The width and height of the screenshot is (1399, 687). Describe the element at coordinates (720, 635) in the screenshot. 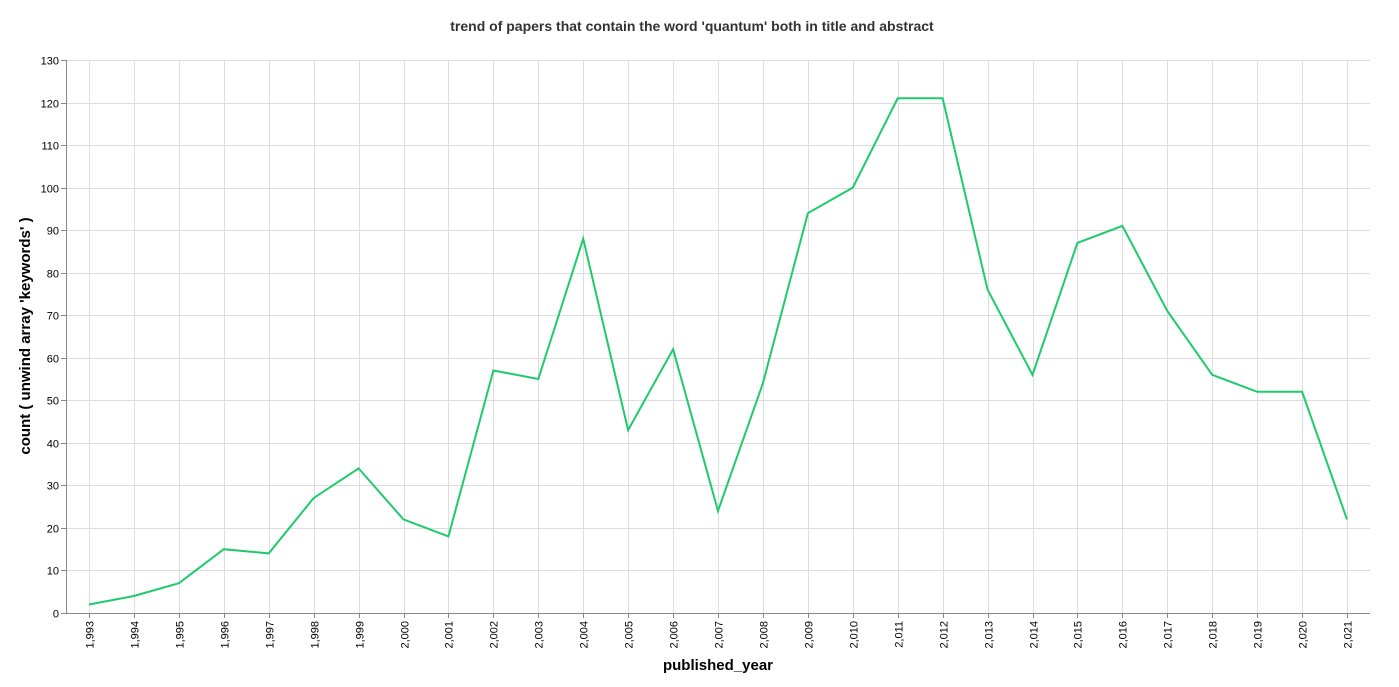

I see `x-tick-label: 2,007` at that location.